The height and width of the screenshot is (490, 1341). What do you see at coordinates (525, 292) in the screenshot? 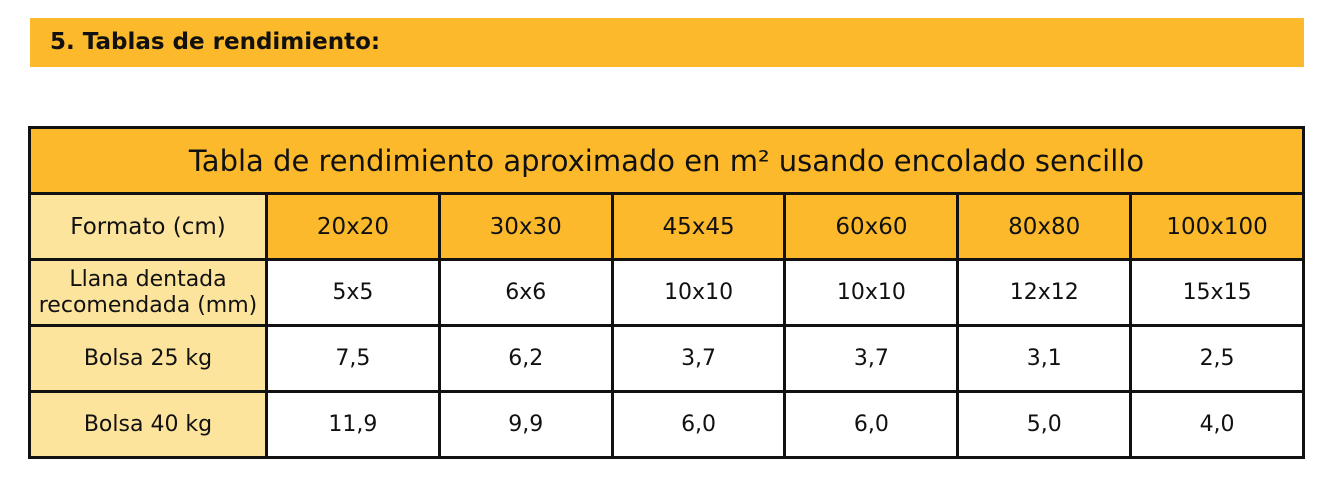
I see `table-cell: 6x6` at bounding box center [525, 292].